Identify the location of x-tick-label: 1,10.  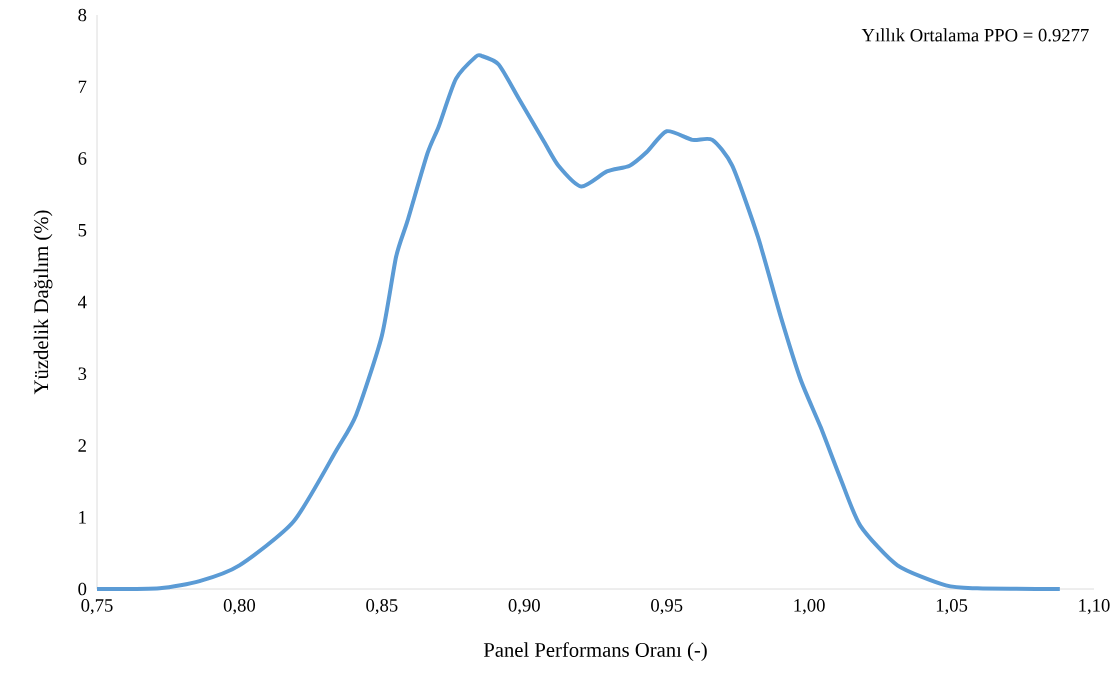
(1094, 607).